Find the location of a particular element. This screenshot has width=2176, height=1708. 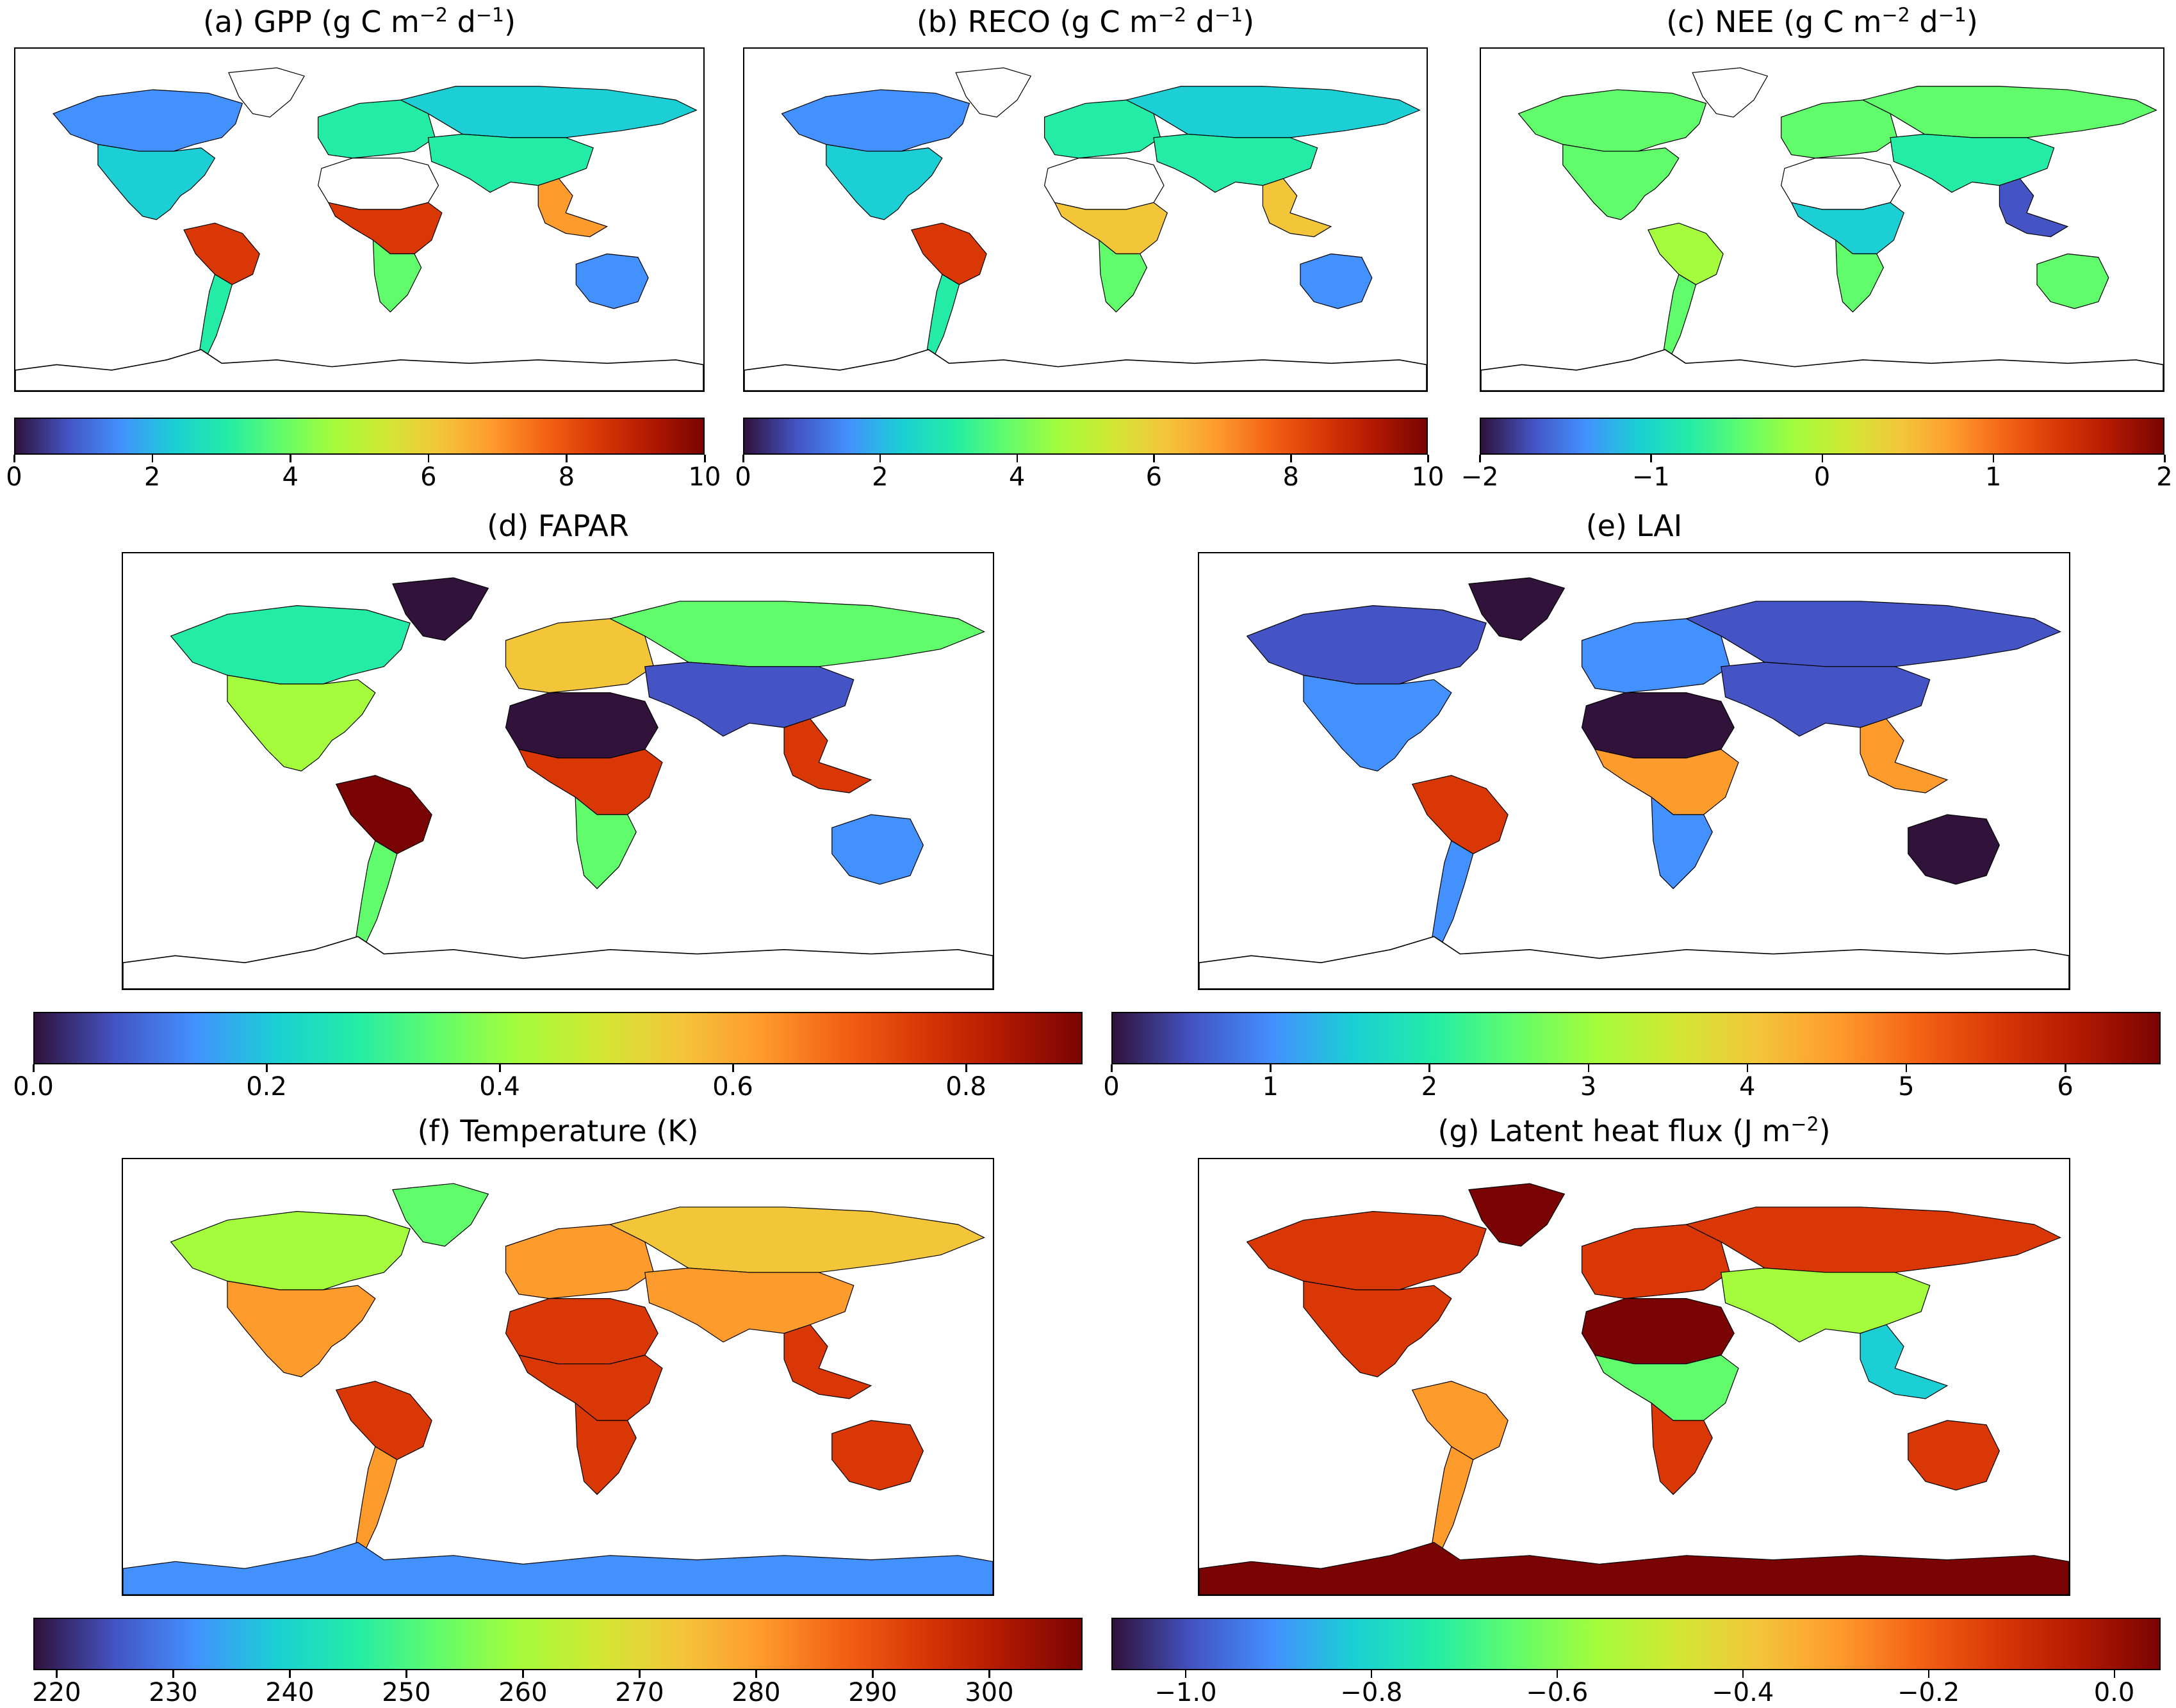

map-nee is located at coordinates (1822, 219).